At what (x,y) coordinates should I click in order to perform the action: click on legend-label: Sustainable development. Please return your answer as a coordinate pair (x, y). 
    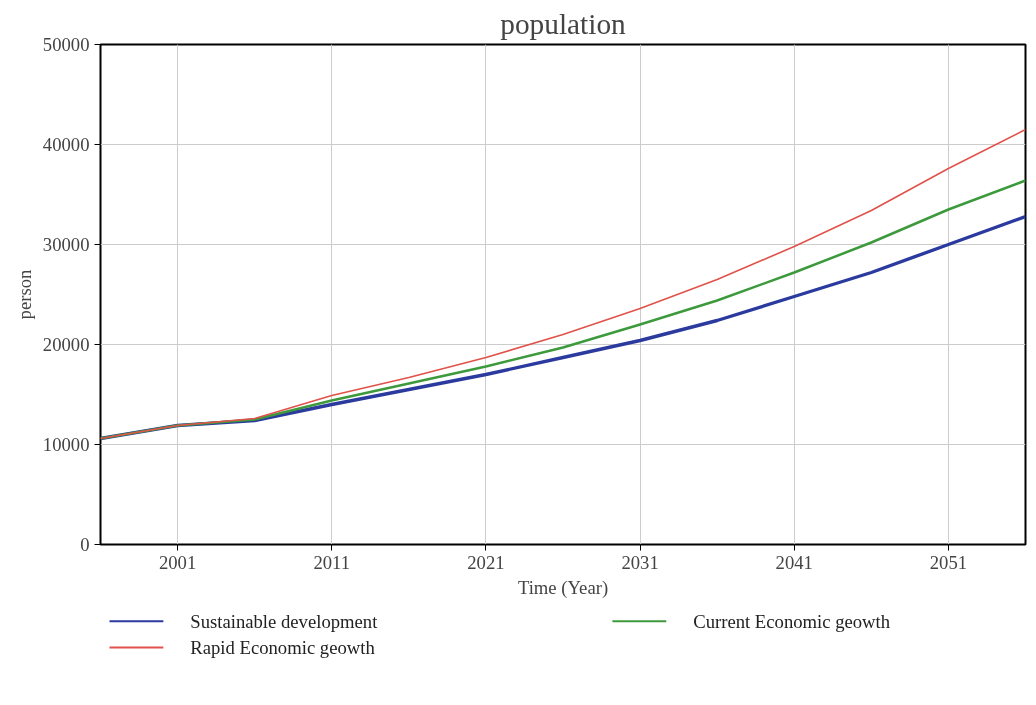
    Looking at the image, I should click on (284, 621).